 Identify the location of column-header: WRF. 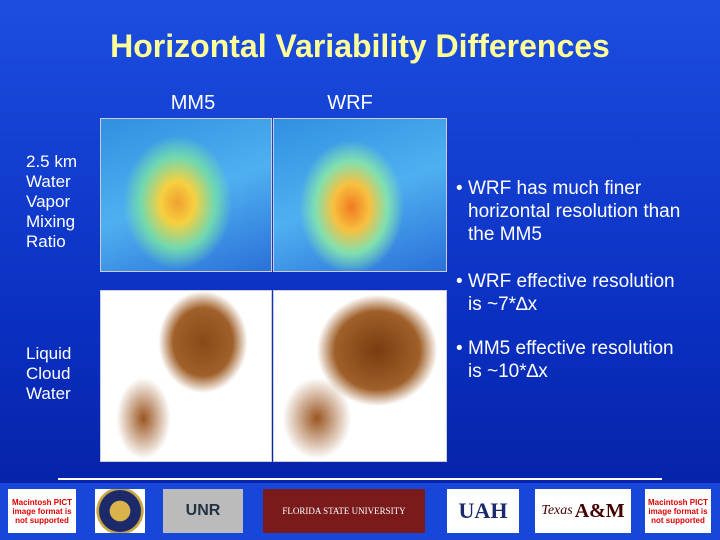
(350, 103).